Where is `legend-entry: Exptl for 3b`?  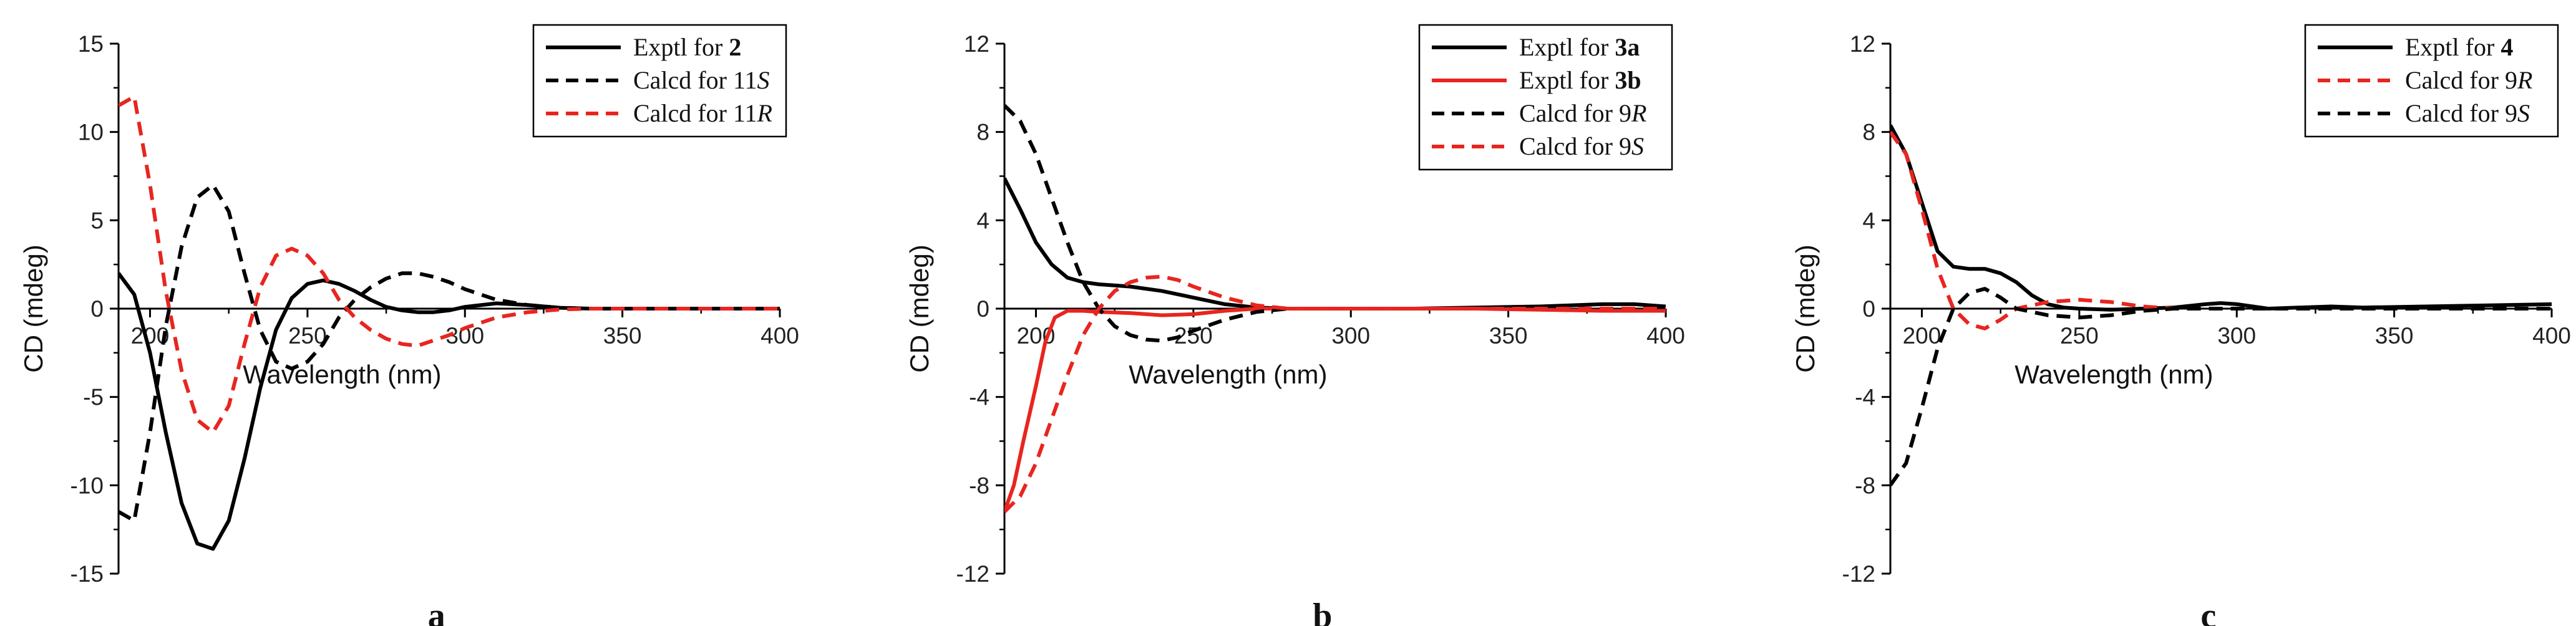
legend-entry: Exptl for 3b is located at coordinates (1580, 80).